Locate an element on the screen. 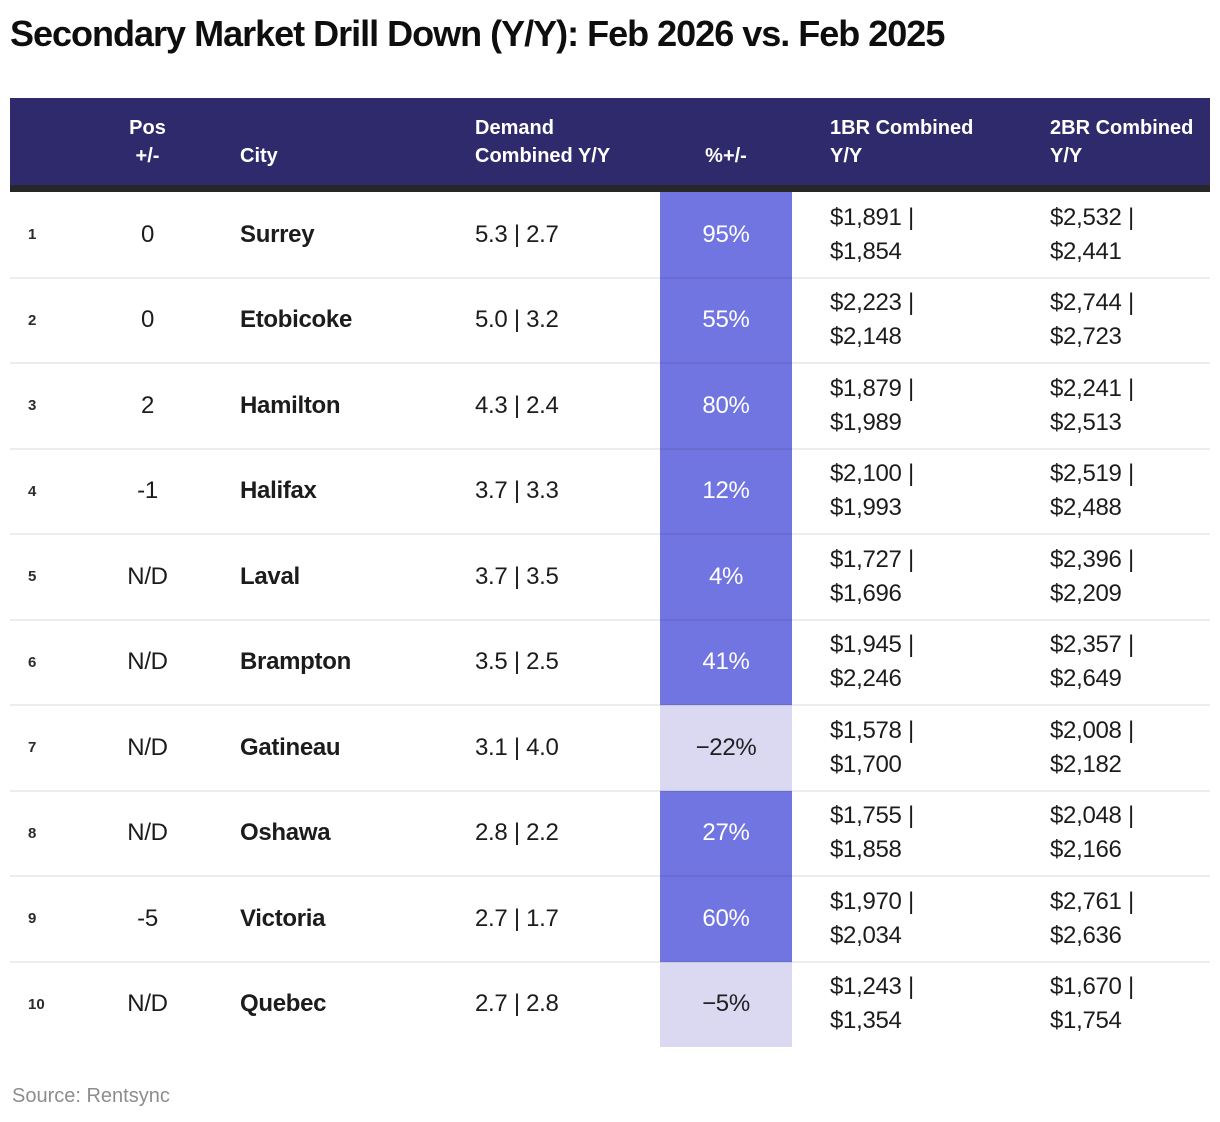 This screenshot has height=1122, width=1220. br2-cell: $2,761 | $2,636 is located at coordinates (1092, 918).